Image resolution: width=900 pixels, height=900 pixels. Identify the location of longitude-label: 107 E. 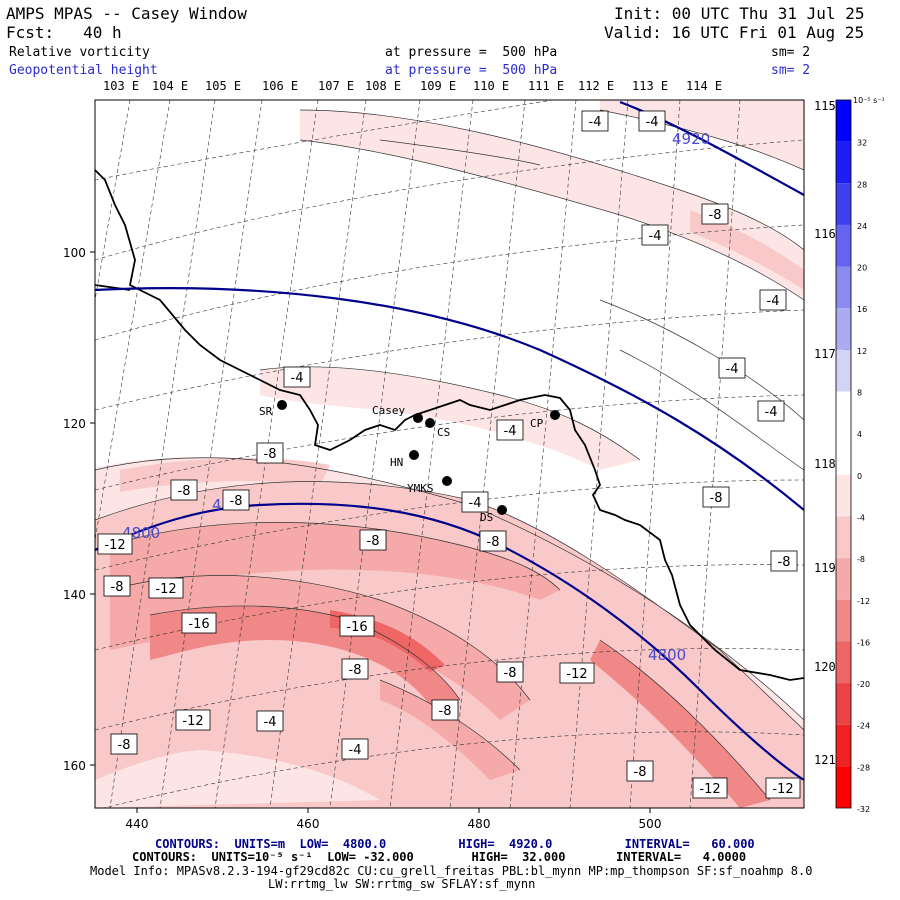
(336, 86).